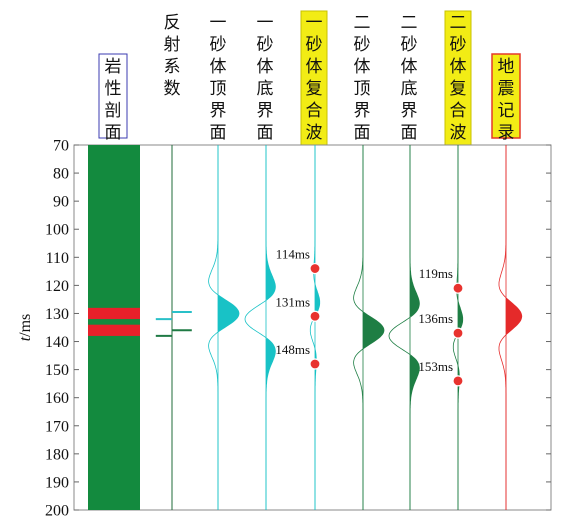 The image size is (580, 525). Describe the element at coordinates (57, 230) in the screenshot. I see `y-tick-label: 100` at that location.